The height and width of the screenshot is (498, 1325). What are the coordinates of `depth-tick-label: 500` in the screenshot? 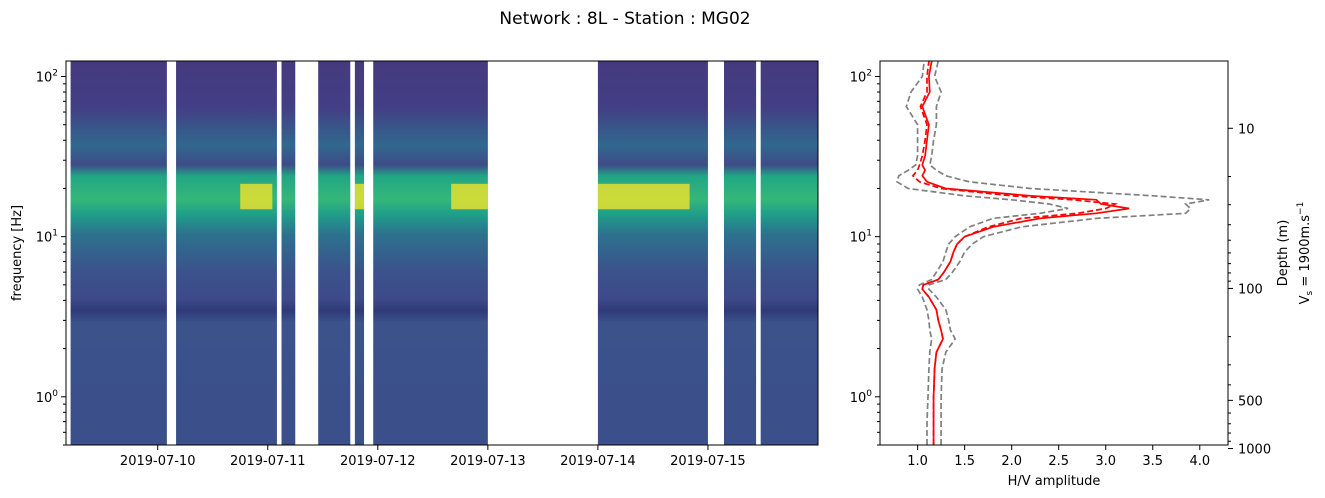 It's located at (1250, 401).